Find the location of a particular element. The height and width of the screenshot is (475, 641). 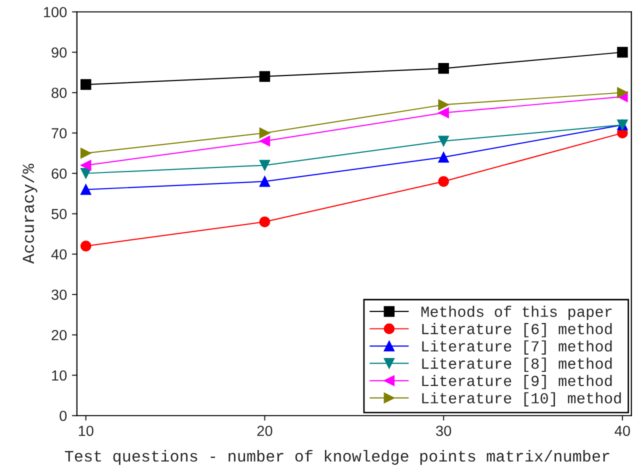

y-tick-label: 90 is located at coordinates (59, 52).